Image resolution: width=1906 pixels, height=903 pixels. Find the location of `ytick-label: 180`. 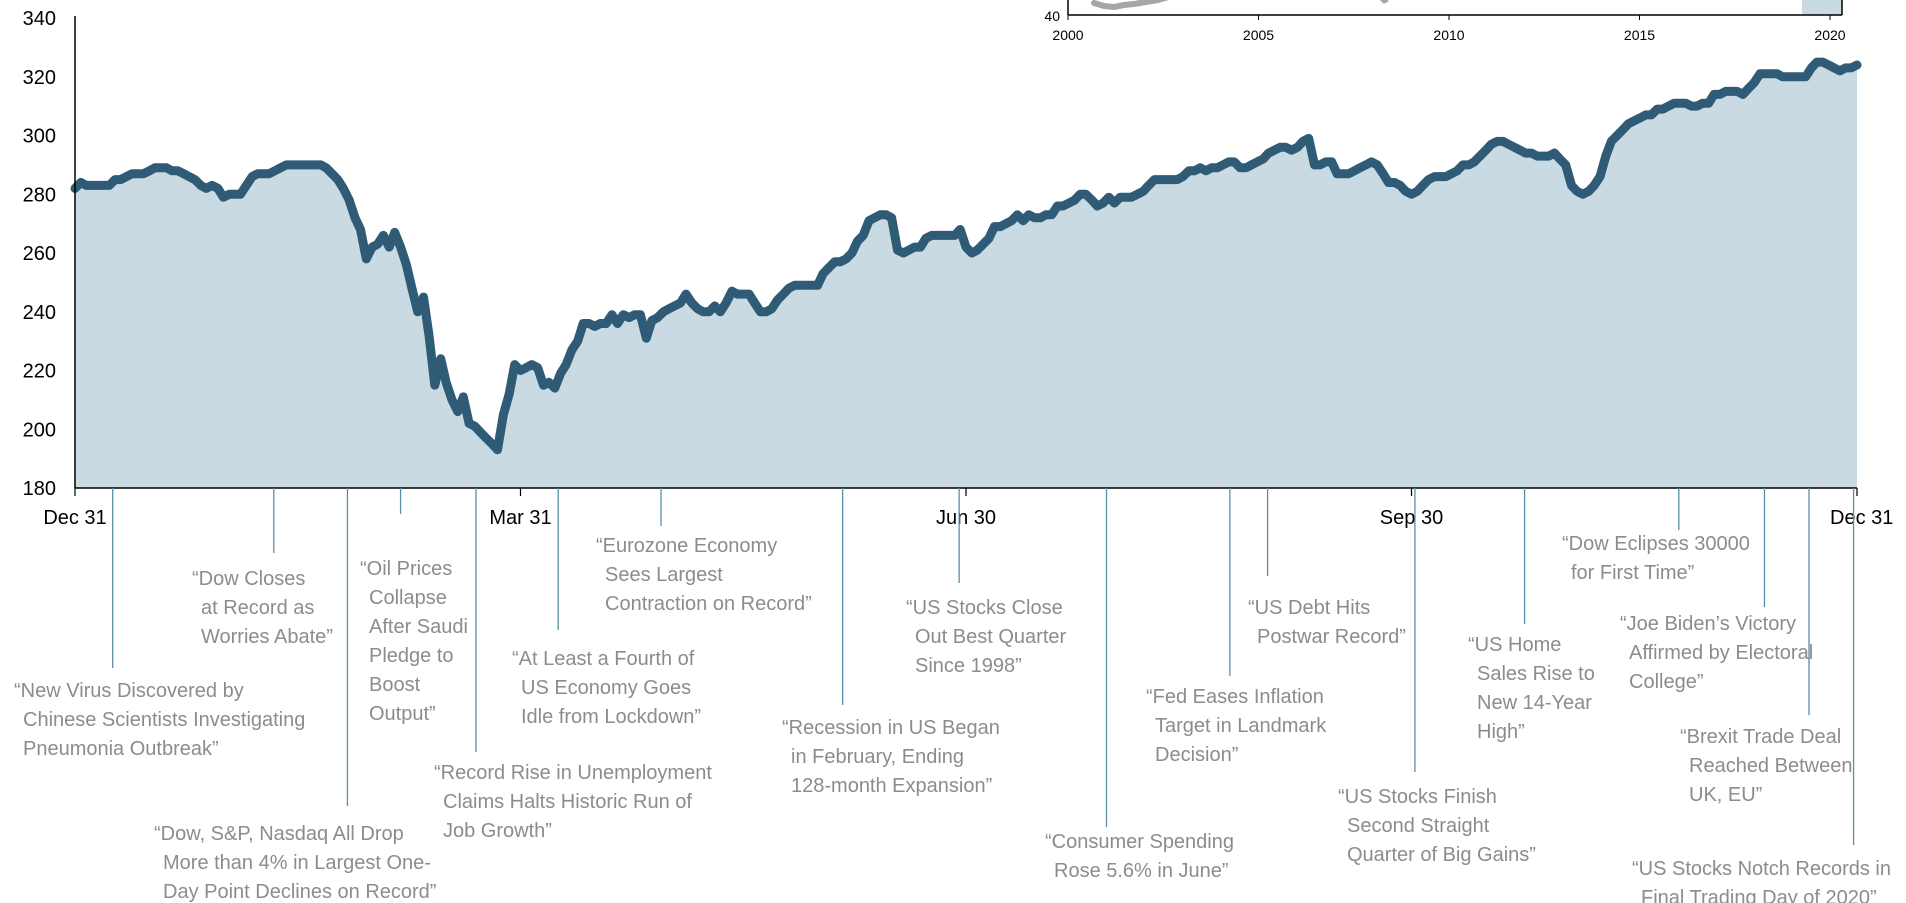

ytick-label: 180 is located at coordinates (39, 489).